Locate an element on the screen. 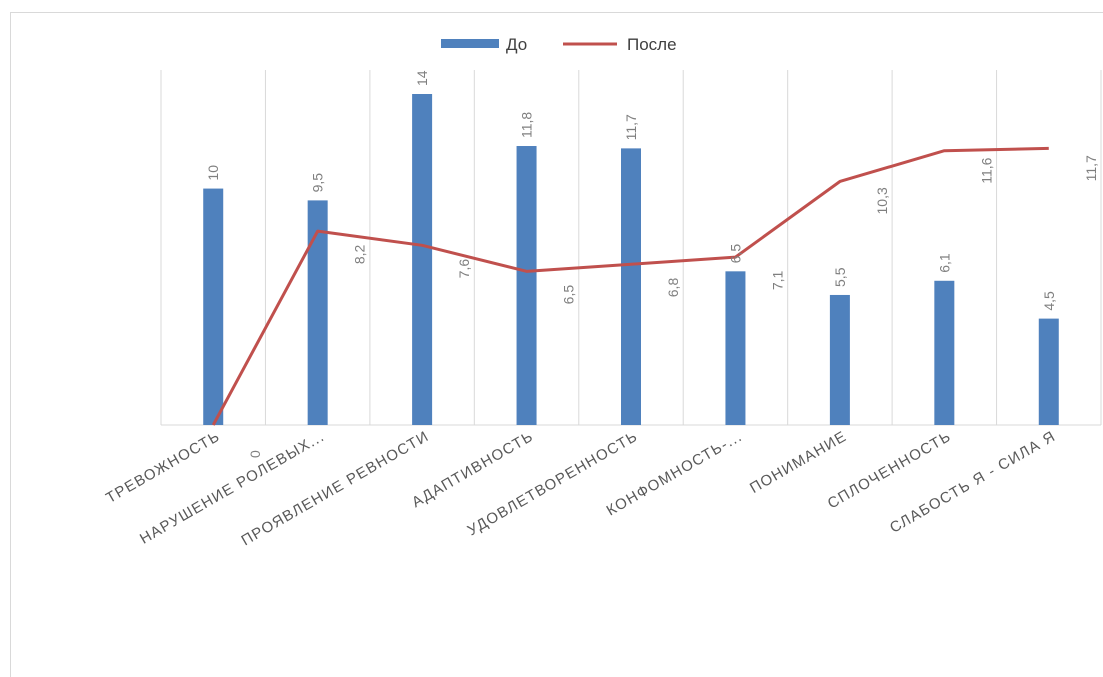 The image size is (1103, 677). data-label-posle: 8,2 is located at coordinates (360, 254).